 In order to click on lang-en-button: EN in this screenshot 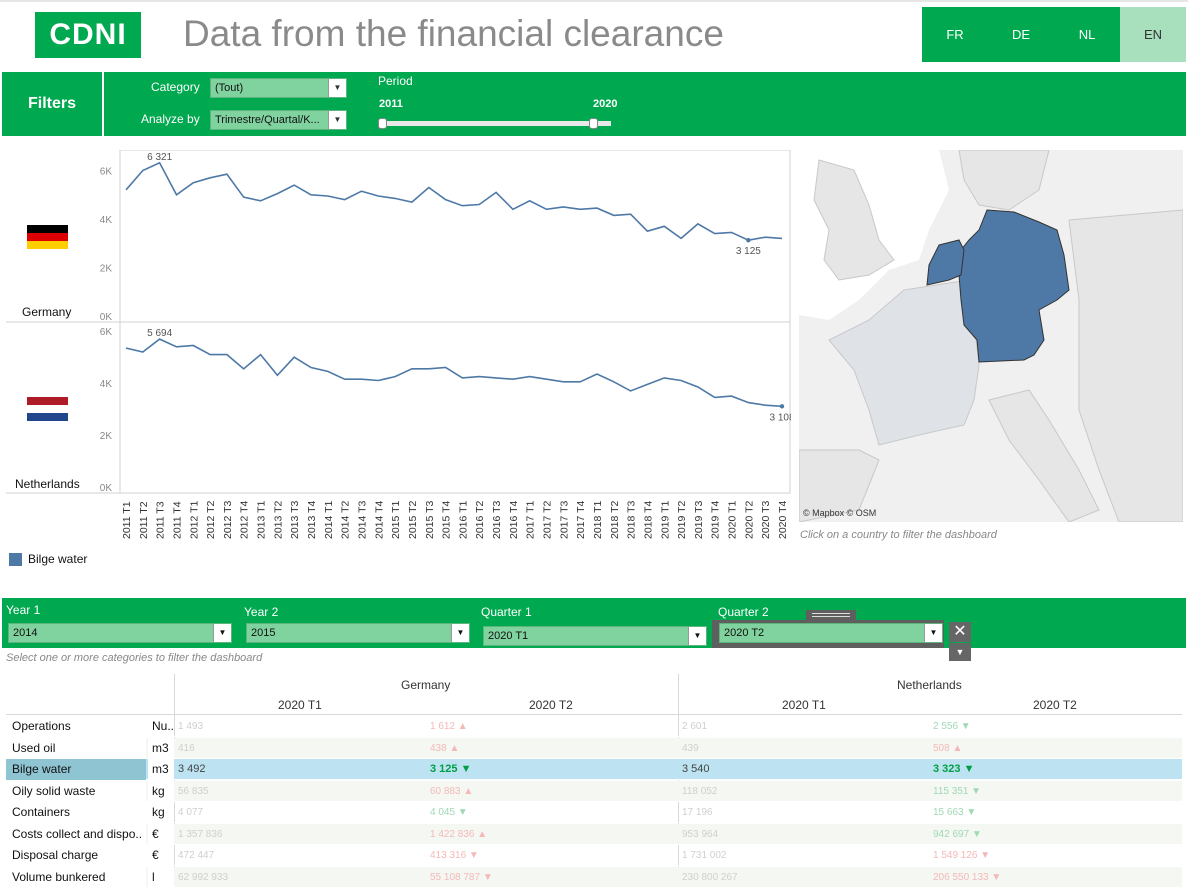, I will do `click(1153, 34)`.